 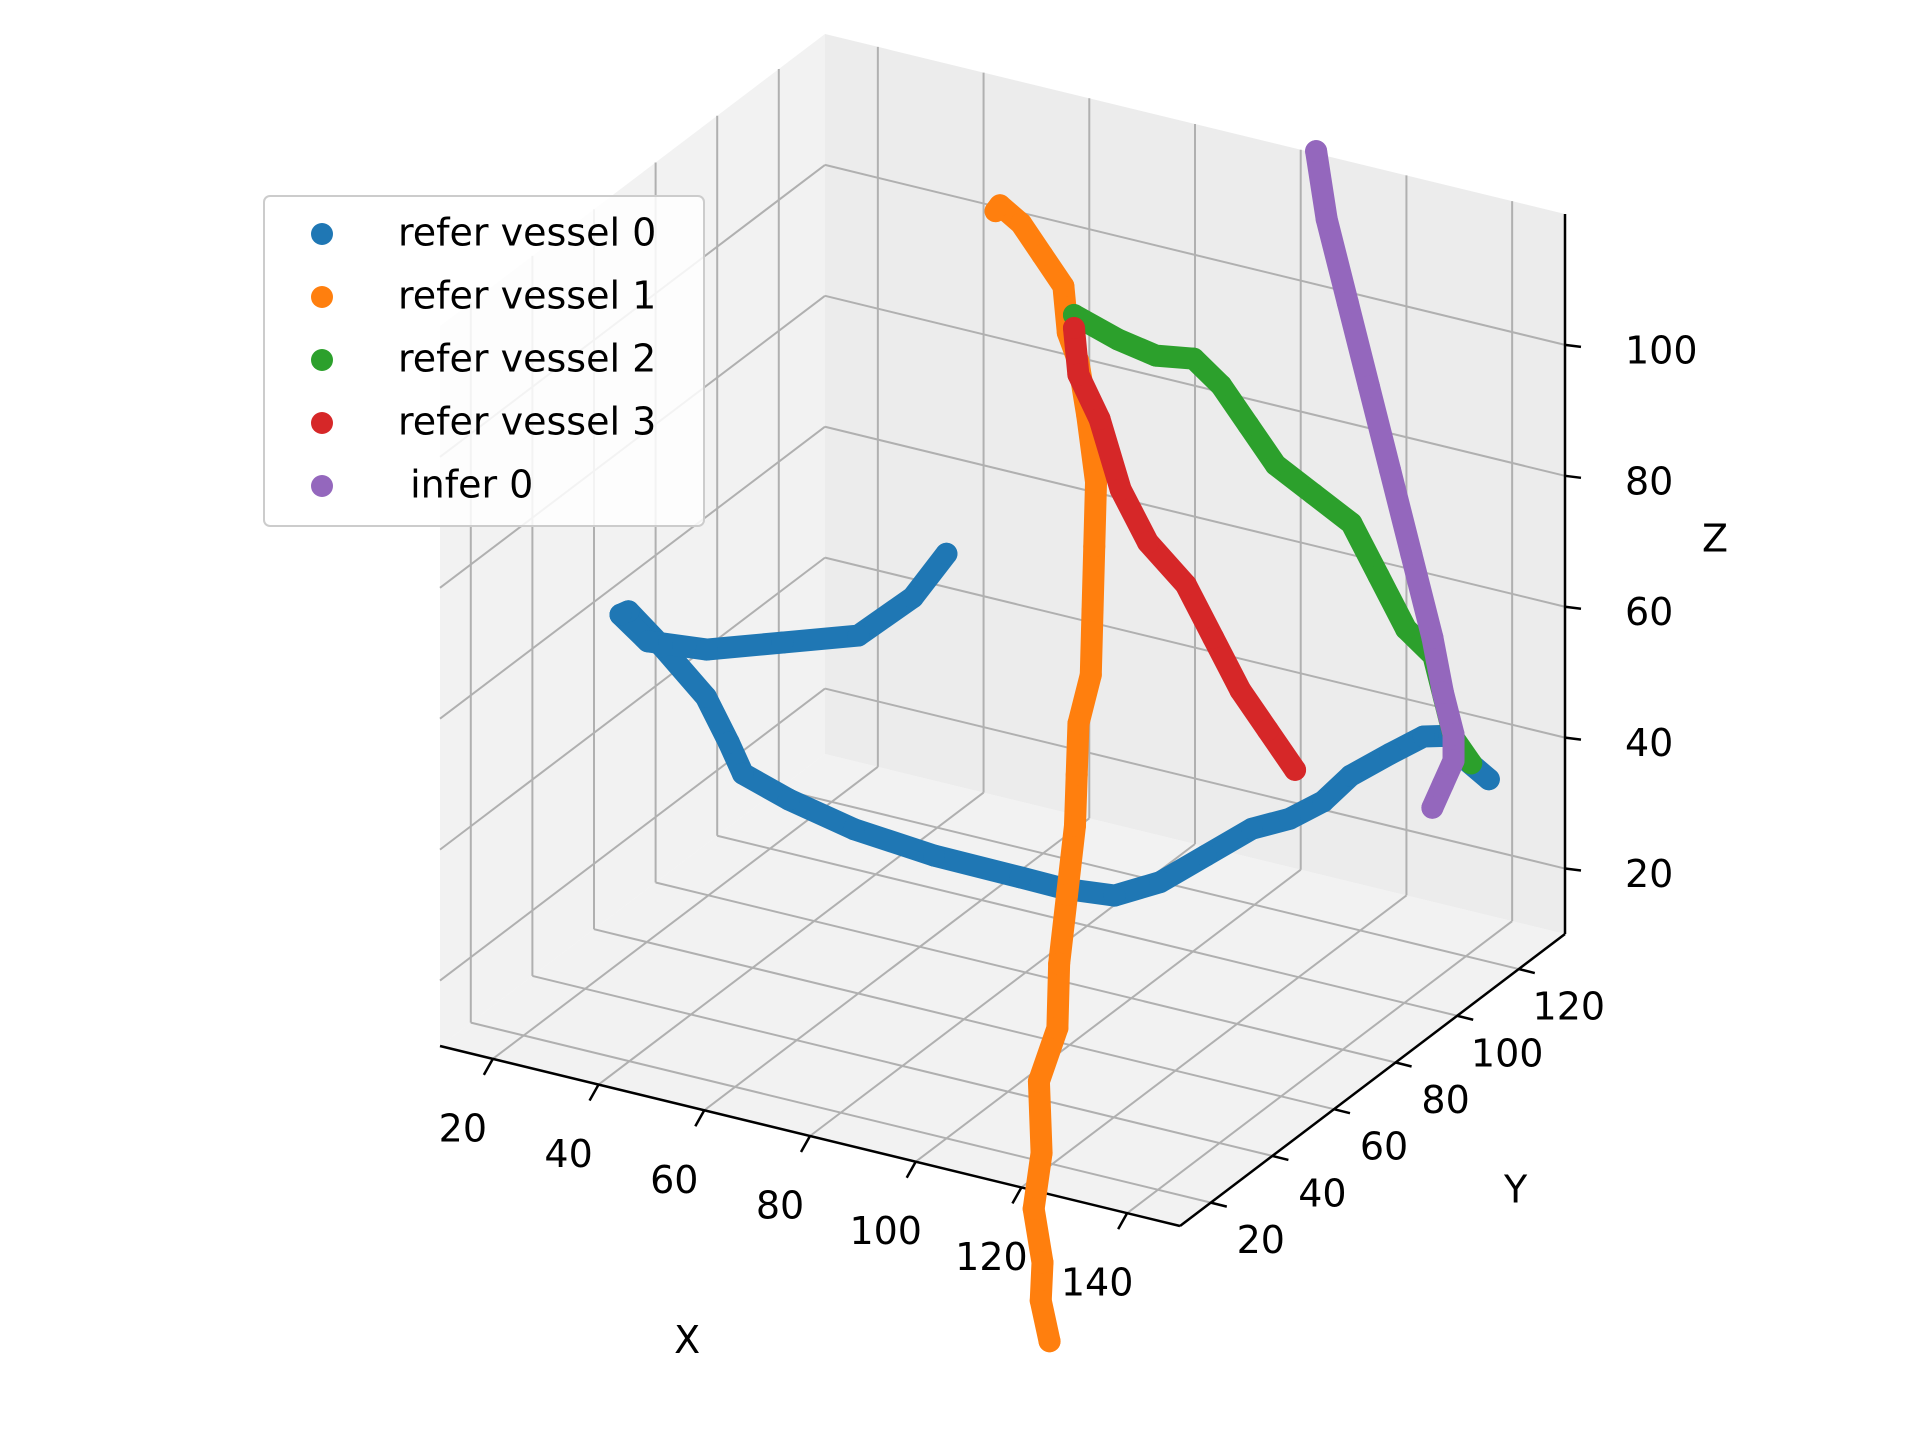 What do you see at coordinates (527, 233) in the screenshot?
I see `legend-label: refer vessel 0` at bounding box center [527, 233].